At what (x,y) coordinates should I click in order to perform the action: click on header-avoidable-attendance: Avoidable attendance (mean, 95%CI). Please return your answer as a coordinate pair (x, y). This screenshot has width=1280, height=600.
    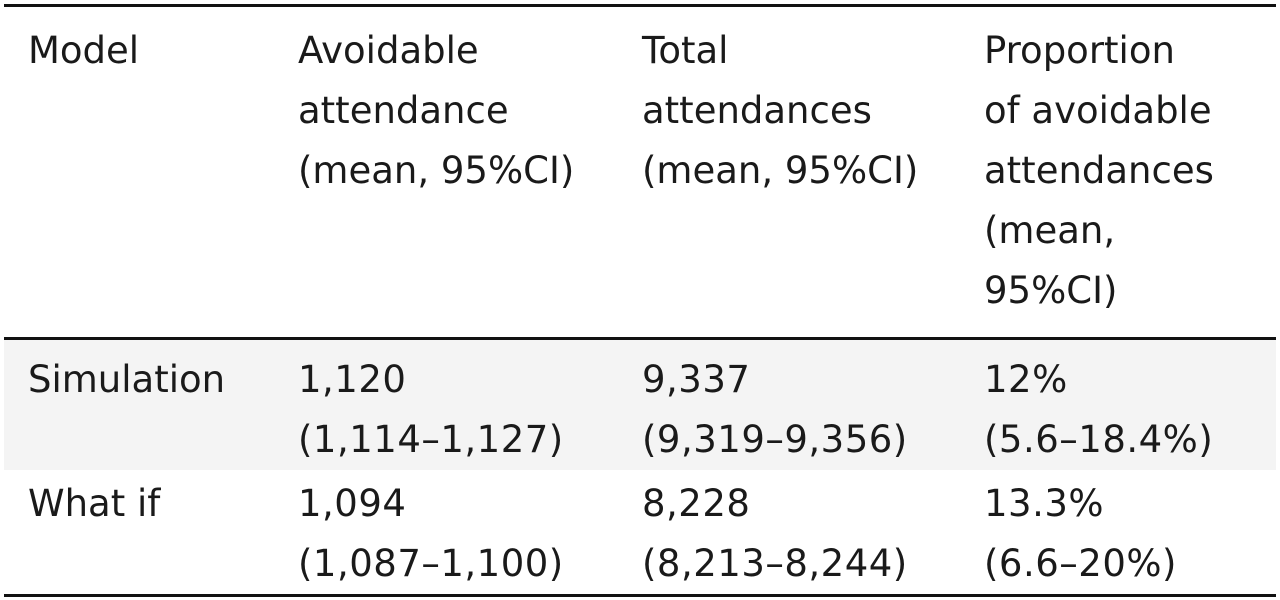
    Looking at the image, I should click on (470, 172).